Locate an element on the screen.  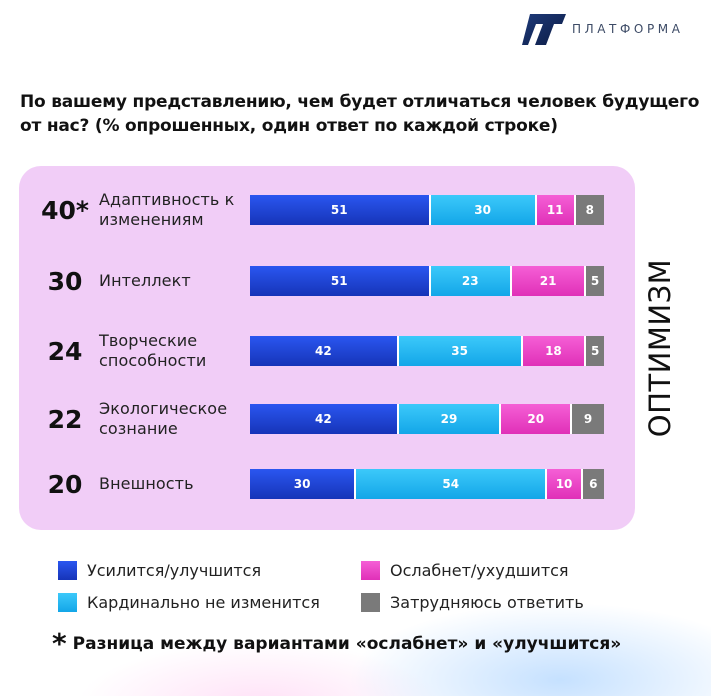
row-score: 40* is located at coordinates (65, 210).